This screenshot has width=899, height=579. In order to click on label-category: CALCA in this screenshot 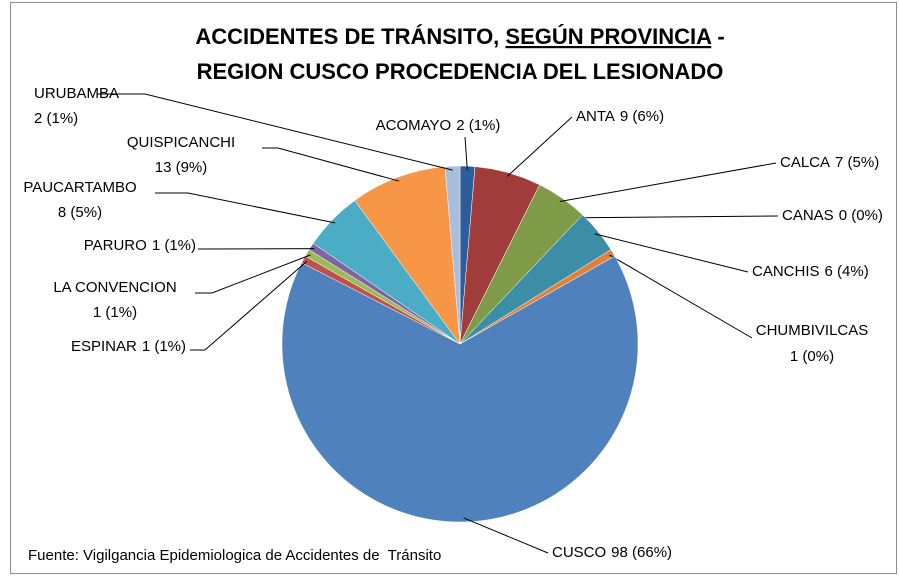, I will do `click(805, 162)`.